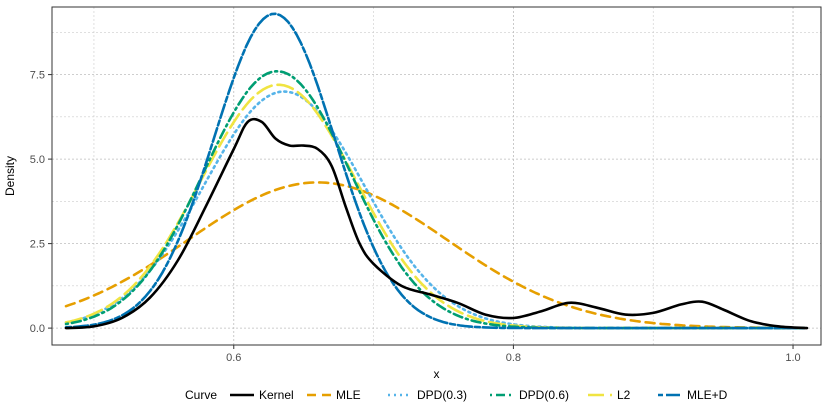  I want to click on legend-label: Kernel, so click(276, 395).